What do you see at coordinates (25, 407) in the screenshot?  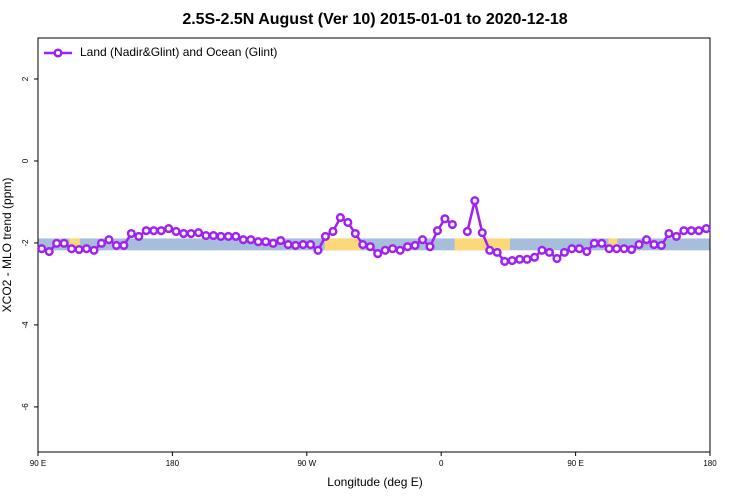 I see `y-tick-label: -6` at bounding box center [25, 407].